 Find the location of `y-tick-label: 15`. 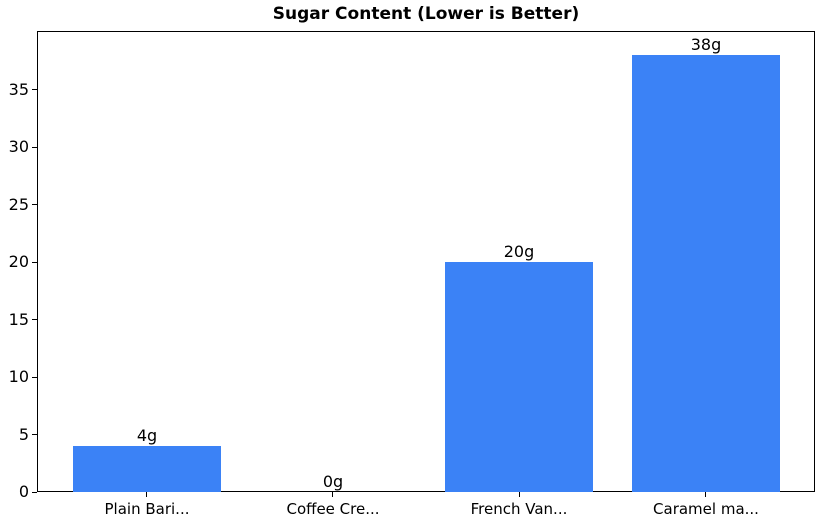

y-tick-label: 15 is located at coordinates (18, 319).